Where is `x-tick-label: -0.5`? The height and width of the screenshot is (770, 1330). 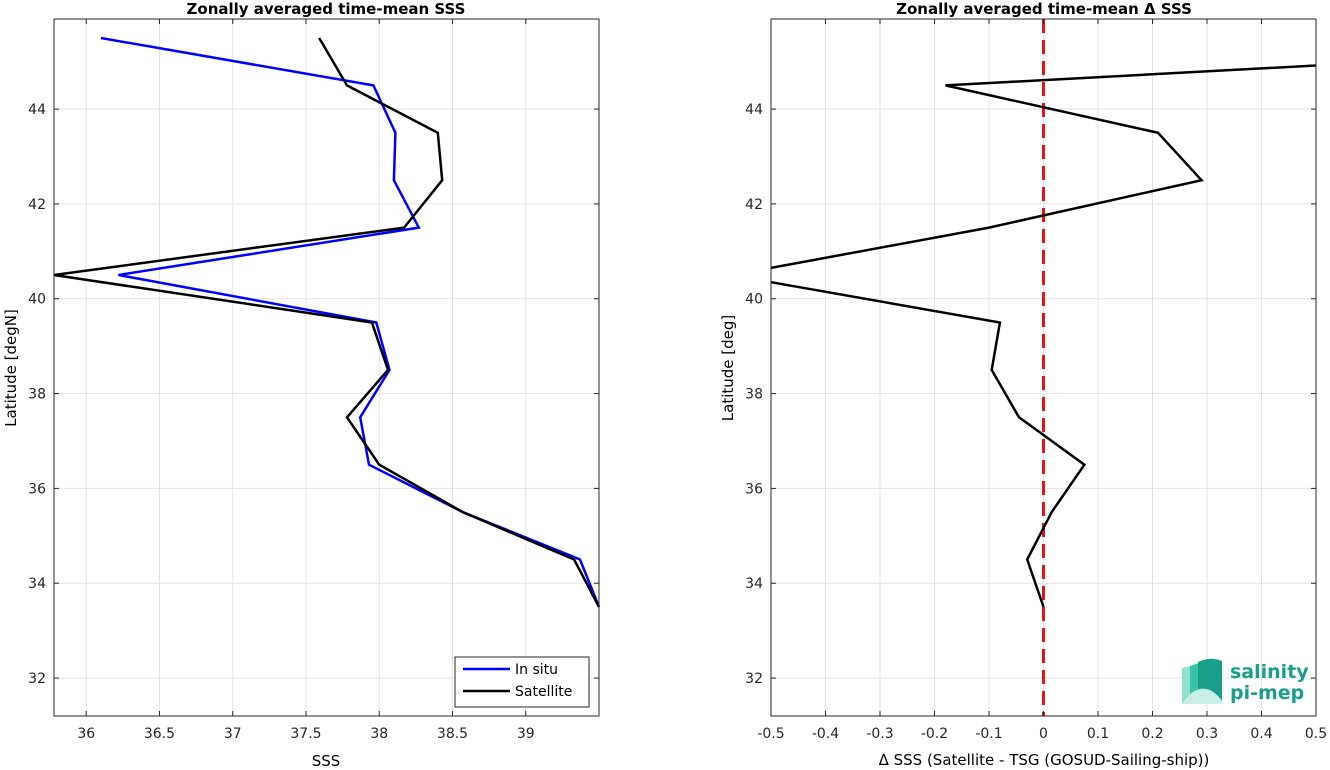
x-tick-label: -0.5 is located at coordinates (770, 734).